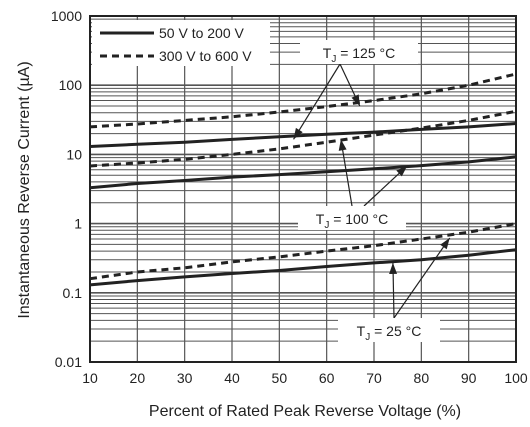  Describe the element at coordinates (374, 378) in the screenshot. I see `x-tick-label: 70` at that location.